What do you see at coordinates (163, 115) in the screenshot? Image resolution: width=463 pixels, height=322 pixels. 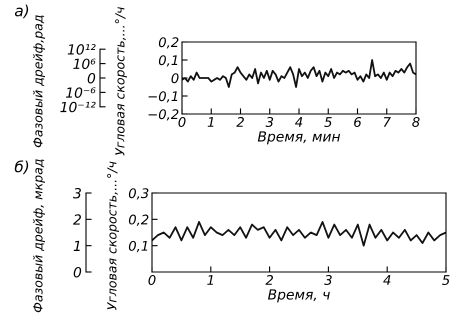 I see `y-tick-label: −0,2` at bounding box center [163, 115].